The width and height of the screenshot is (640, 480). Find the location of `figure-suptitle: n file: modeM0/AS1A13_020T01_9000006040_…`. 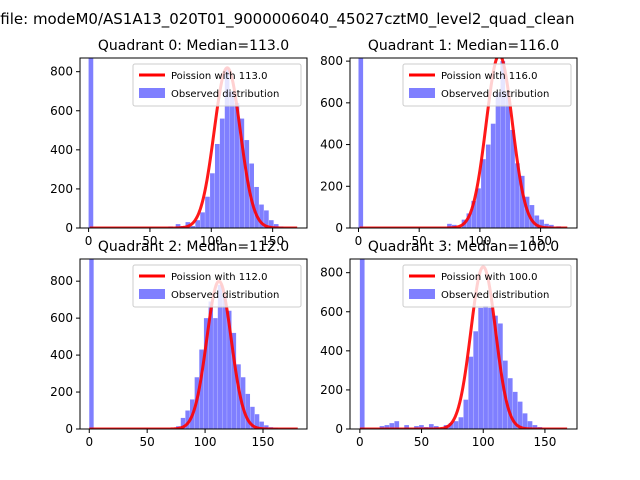

figure-suptitle: n file: modeM0/AS1A13_020T01_9000006040_… is located at coordinates (287, 19).